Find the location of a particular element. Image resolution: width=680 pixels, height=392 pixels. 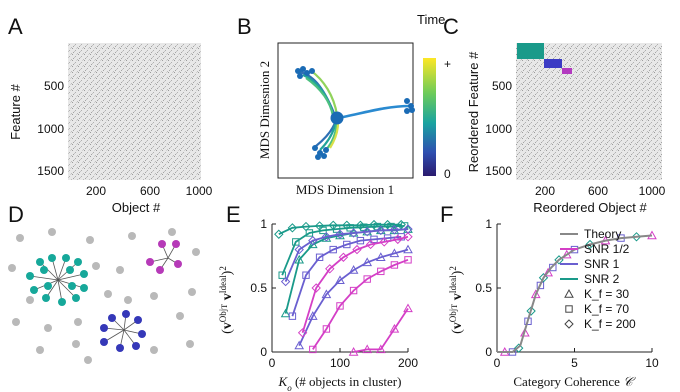

panel-a-xlabel: Object # is located at coordinates (136, 207).